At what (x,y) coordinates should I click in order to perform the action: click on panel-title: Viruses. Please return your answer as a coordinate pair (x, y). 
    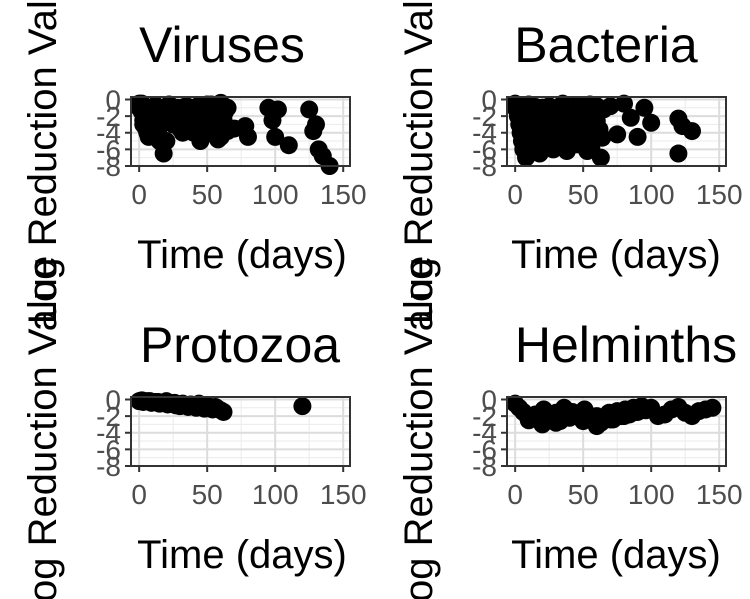
    Looking at the image, I should click on (222, 45).